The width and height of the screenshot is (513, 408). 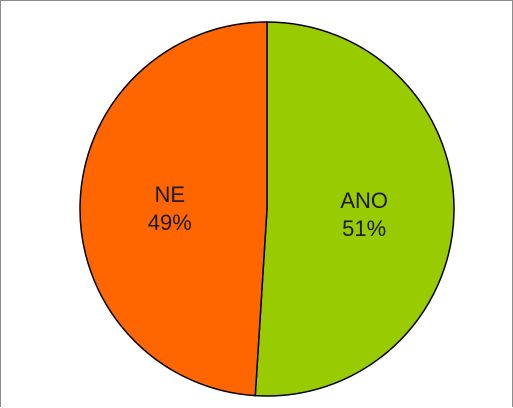 What do you see at coordinates (170, 222) in the screenshot?
I see `slice-value-ne: 49%` at bounding box center [170, 222].